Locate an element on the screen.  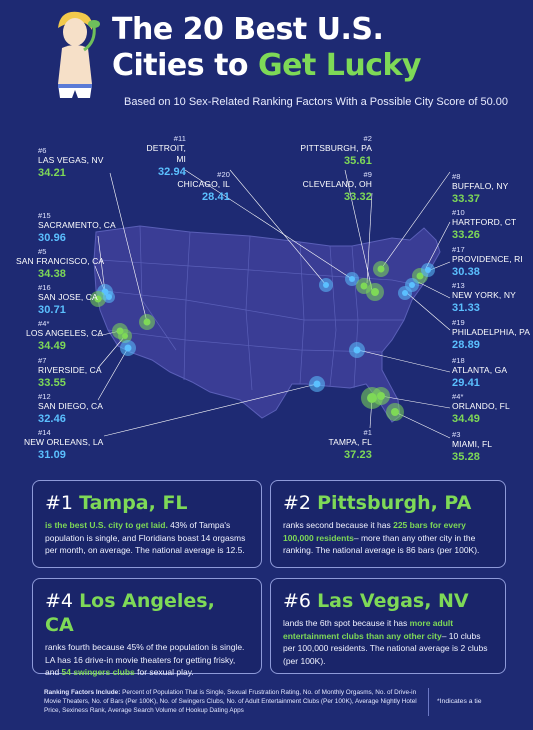
card-title: #2 Pittsburgh, PA is located at coordinates (388, 503).